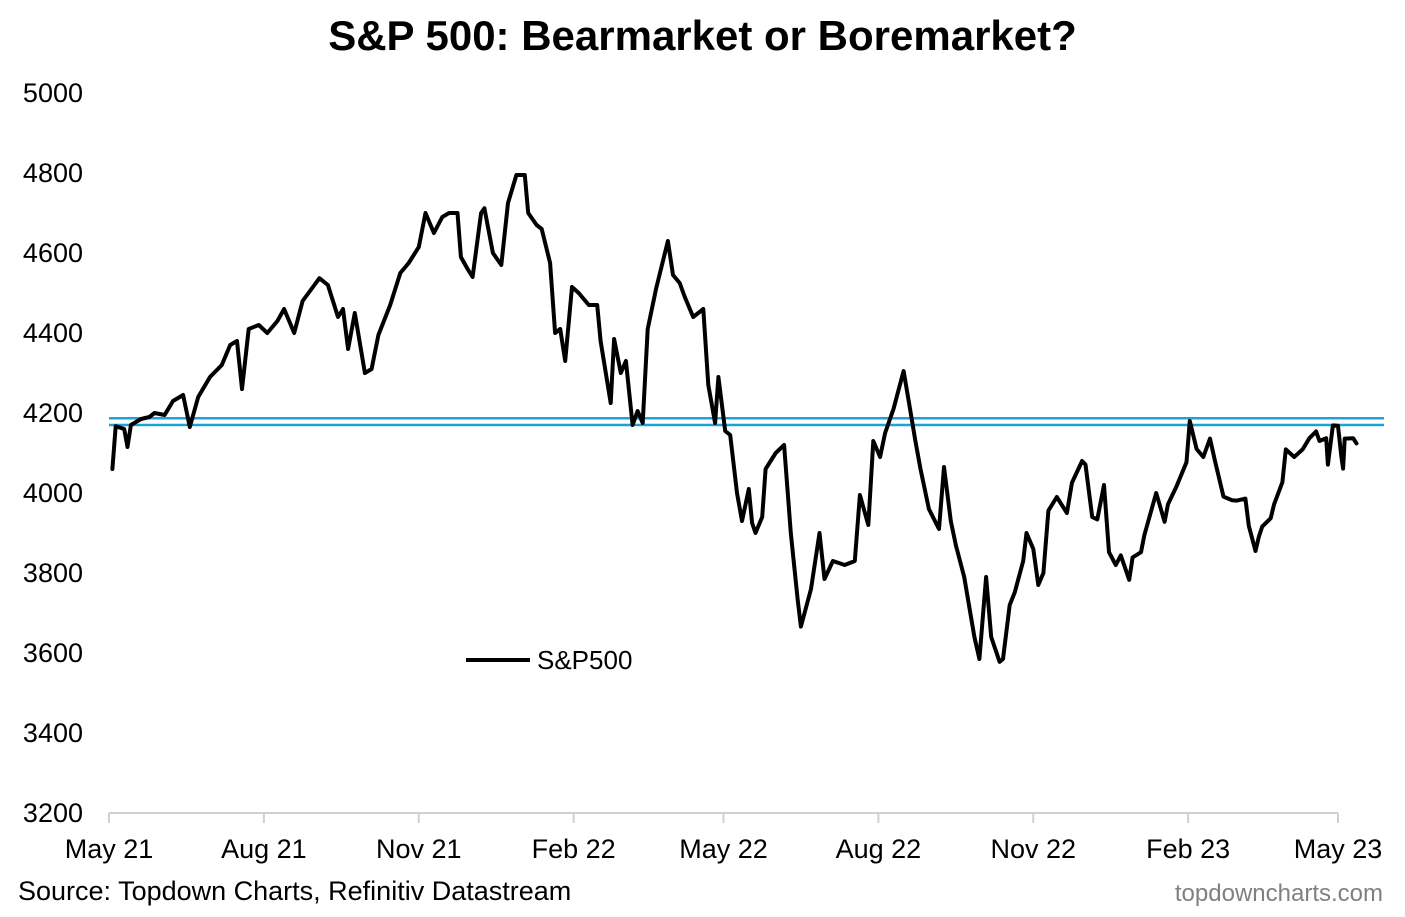  What do you see at coordinates (53, 733) in the screenshot?
I see `y-tick-label: 3400` at bounding box center [53, 733].